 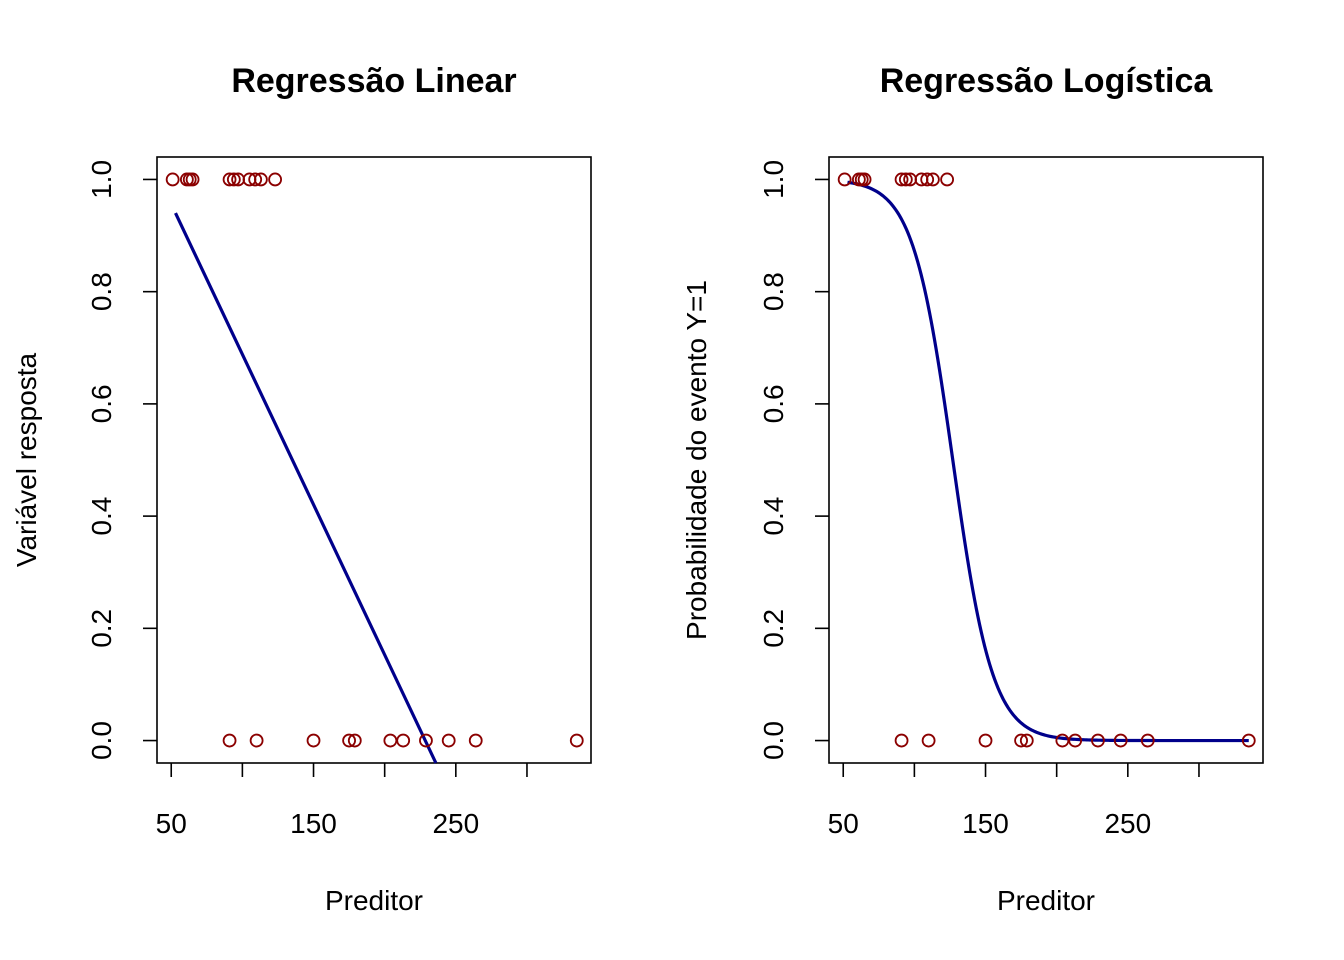 I want to click on panel-linear-x-axis: 50 150 250, so click(x=342, y=801).